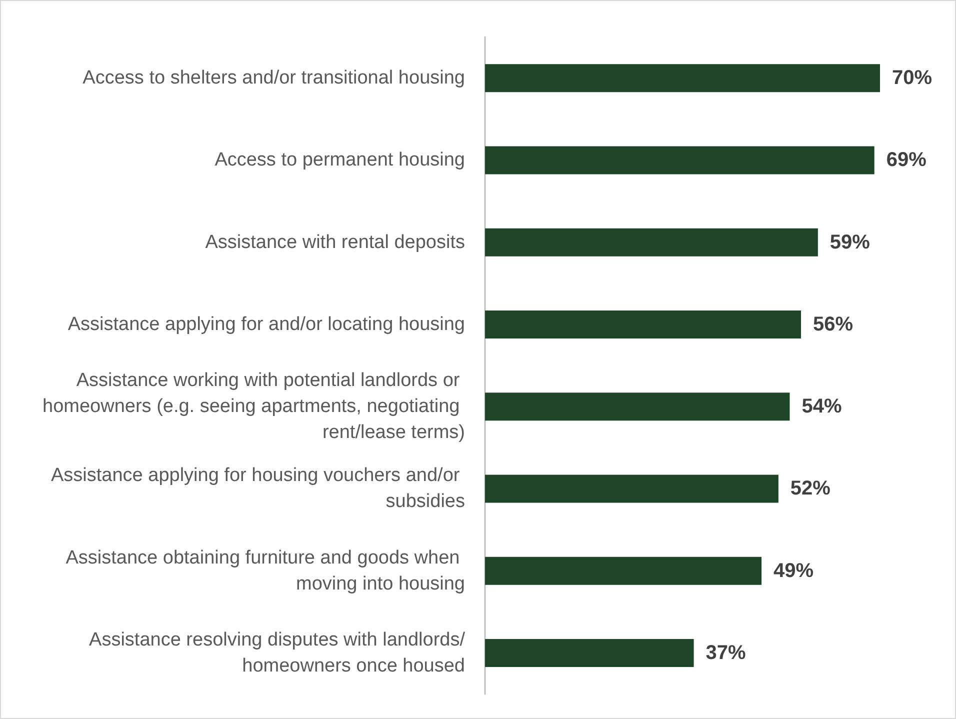  What do you see at coordinates (794, 571) in the screenshot?
I see `data-label: 49%` at bounding box center [794, 571].